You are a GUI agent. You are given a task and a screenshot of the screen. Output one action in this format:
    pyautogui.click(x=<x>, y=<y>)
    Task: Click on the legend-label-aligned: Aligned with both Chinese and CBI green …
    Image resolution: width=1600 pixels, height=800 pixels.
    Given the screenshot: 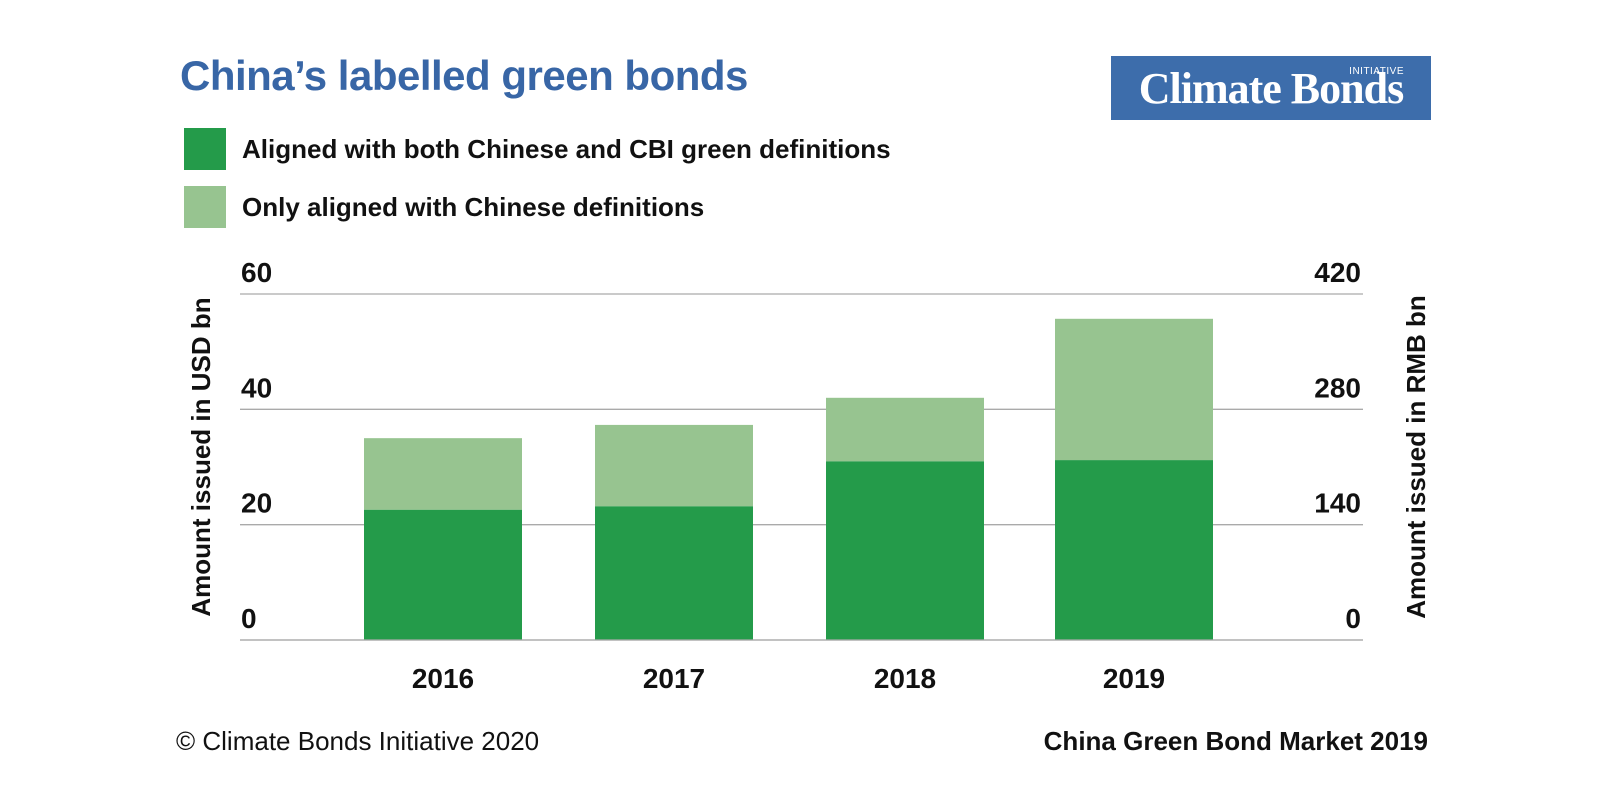 What is the action you would take?
    pyautogui.click(x=566, y=148)
    